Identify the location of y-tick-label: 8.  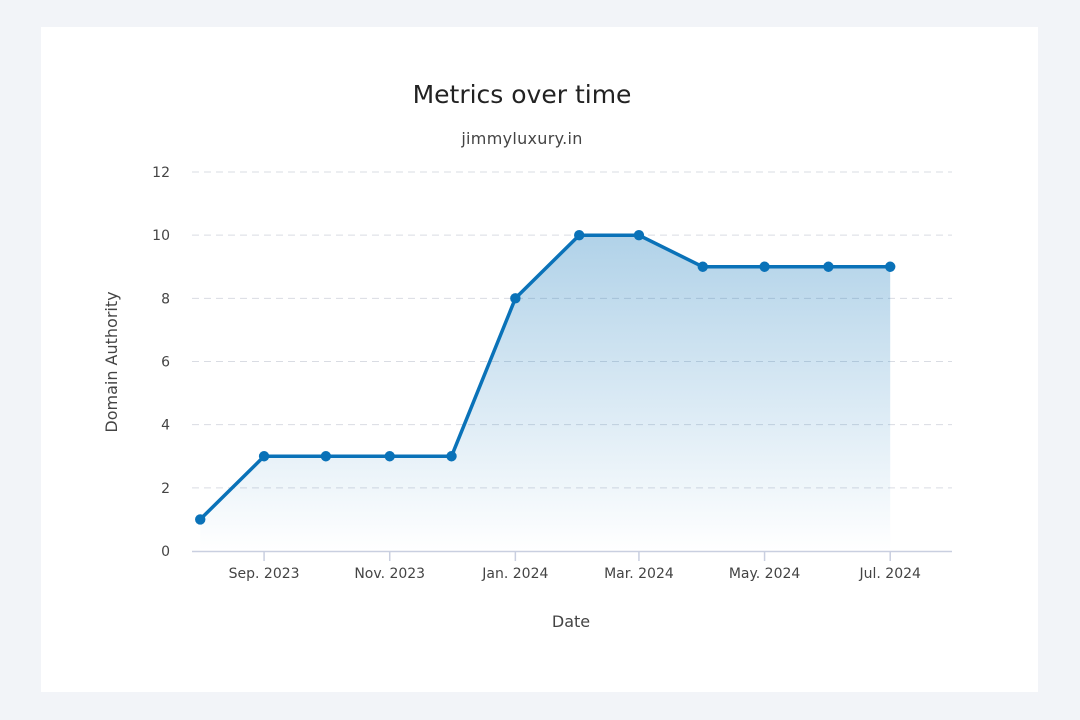
(165, 299).